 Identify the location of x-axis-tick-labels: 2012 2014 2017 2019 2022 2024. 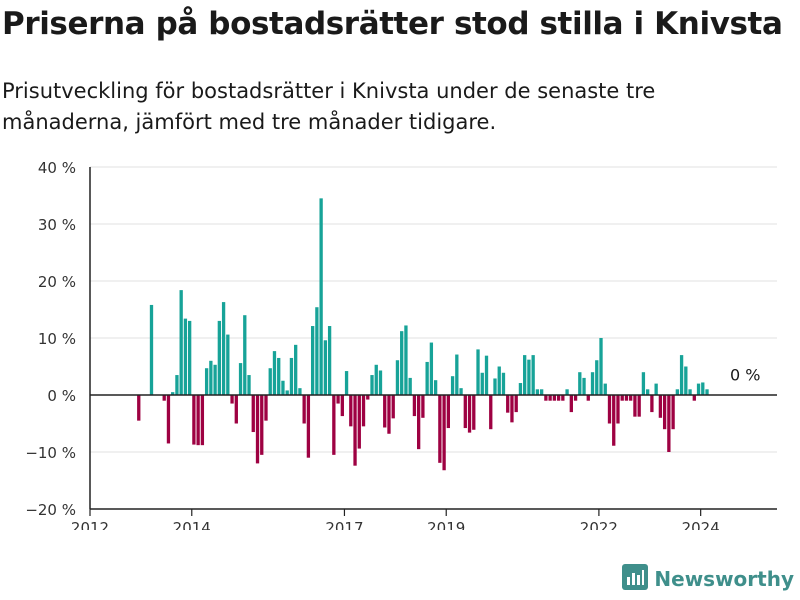
(395, 524).